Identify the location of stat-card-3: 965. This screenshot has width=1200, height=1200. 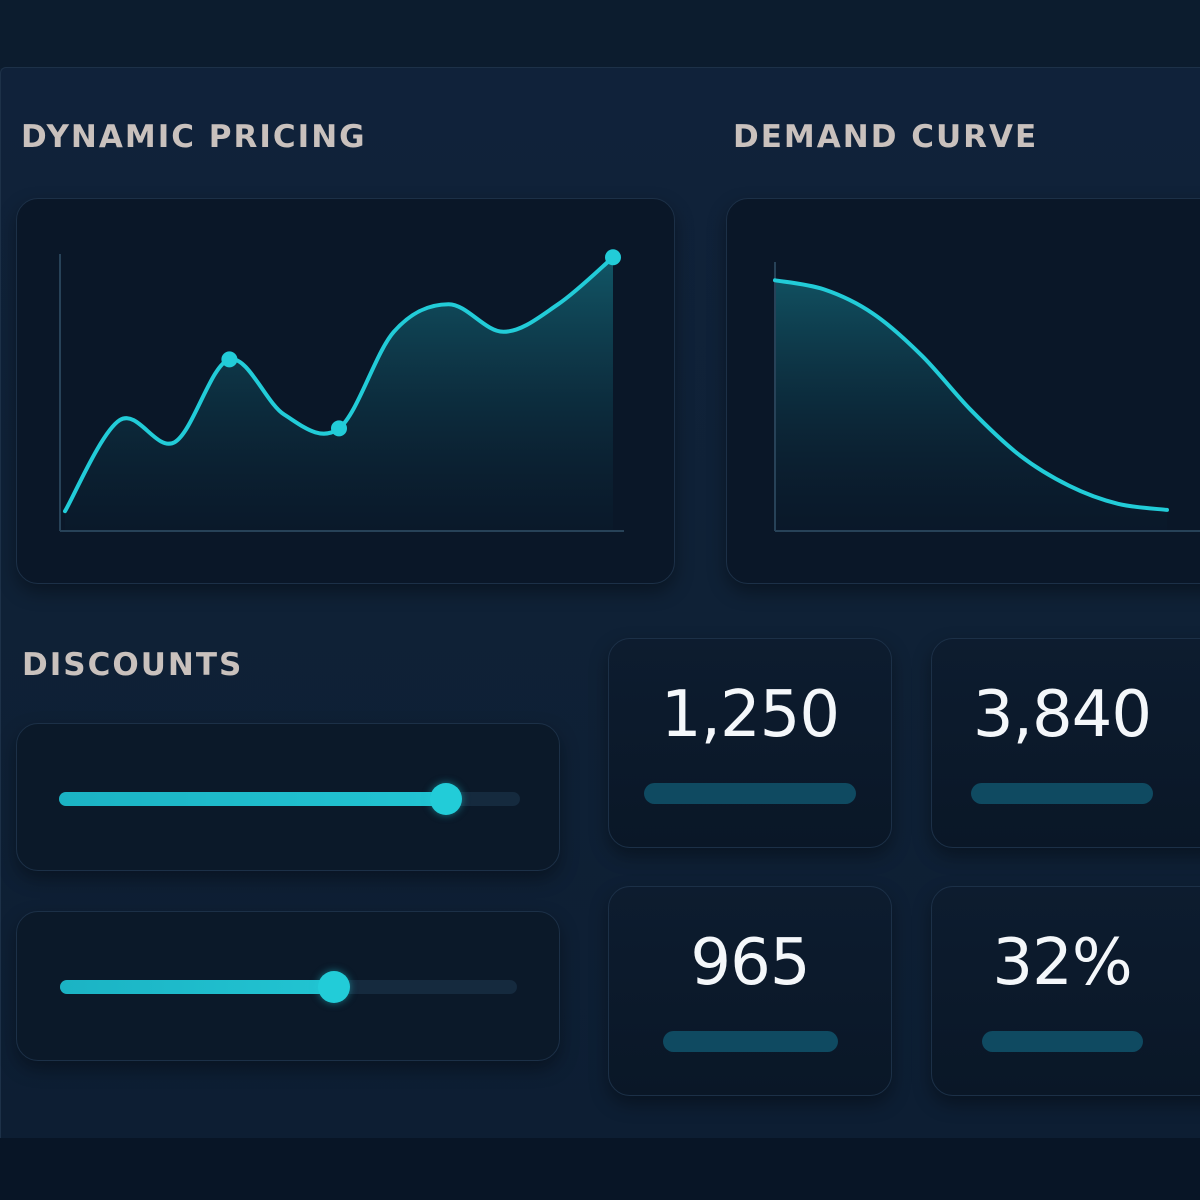
(750, 991).